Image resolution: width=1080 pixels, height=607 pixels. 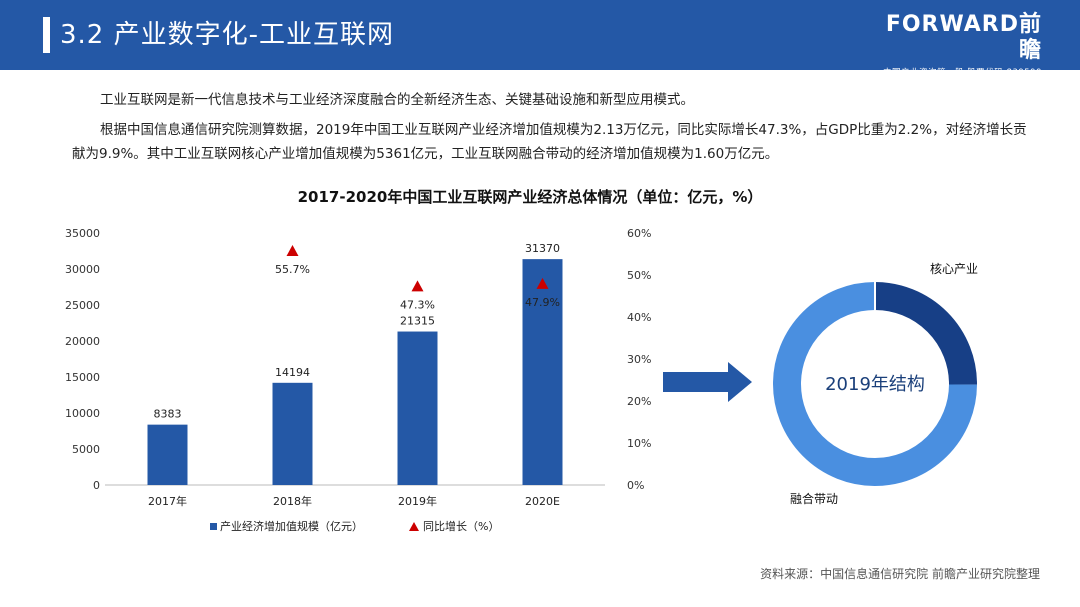 What do you see at coordinates (530, 197) in the screenshot?
I see `chart-title: 2017-2020年中国工业互联网产业经济总体情况（单位：亿元，%）` at bounding box center [530, 197].